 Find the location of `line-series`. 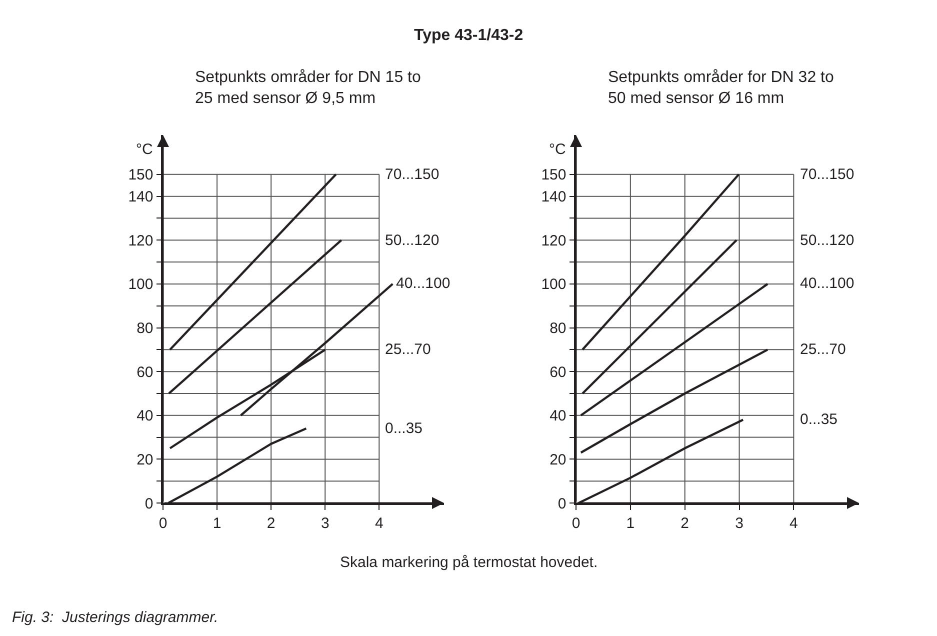

line-series is located at coordinates (674, 401).